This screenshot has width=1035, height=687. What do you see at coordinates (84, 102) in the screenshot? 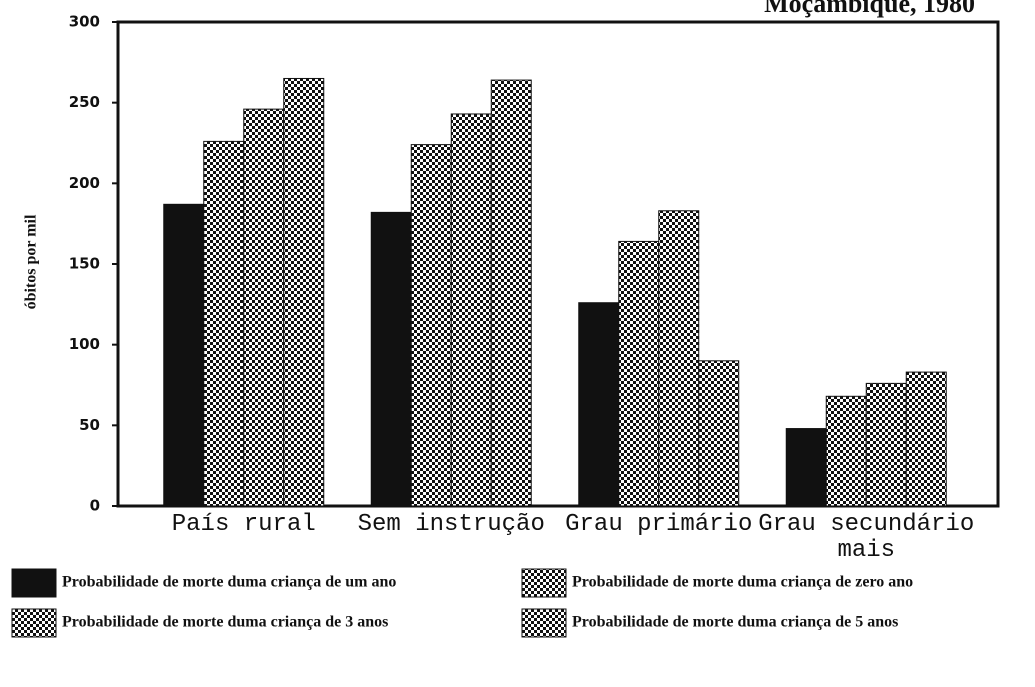
I see `y-tick-label: 250` at bounding box center [84, 102].